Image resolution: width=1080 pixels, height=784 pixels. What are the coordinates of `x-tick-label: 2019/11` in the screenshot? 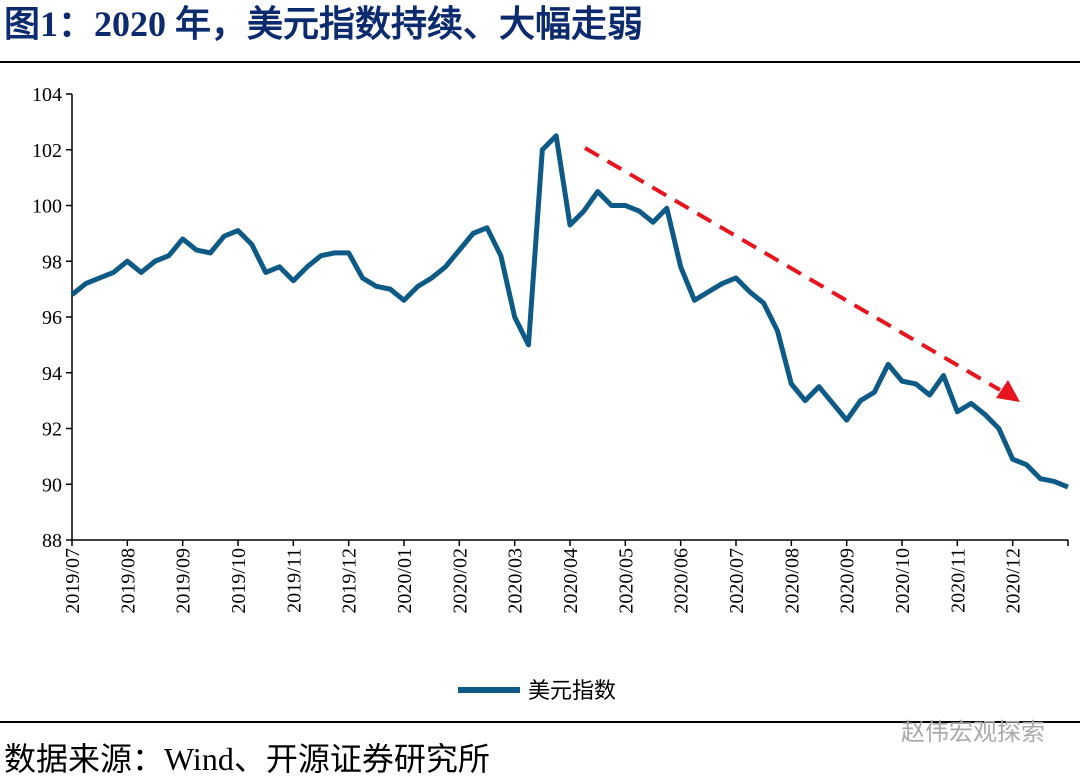 It's located at (294, 580).